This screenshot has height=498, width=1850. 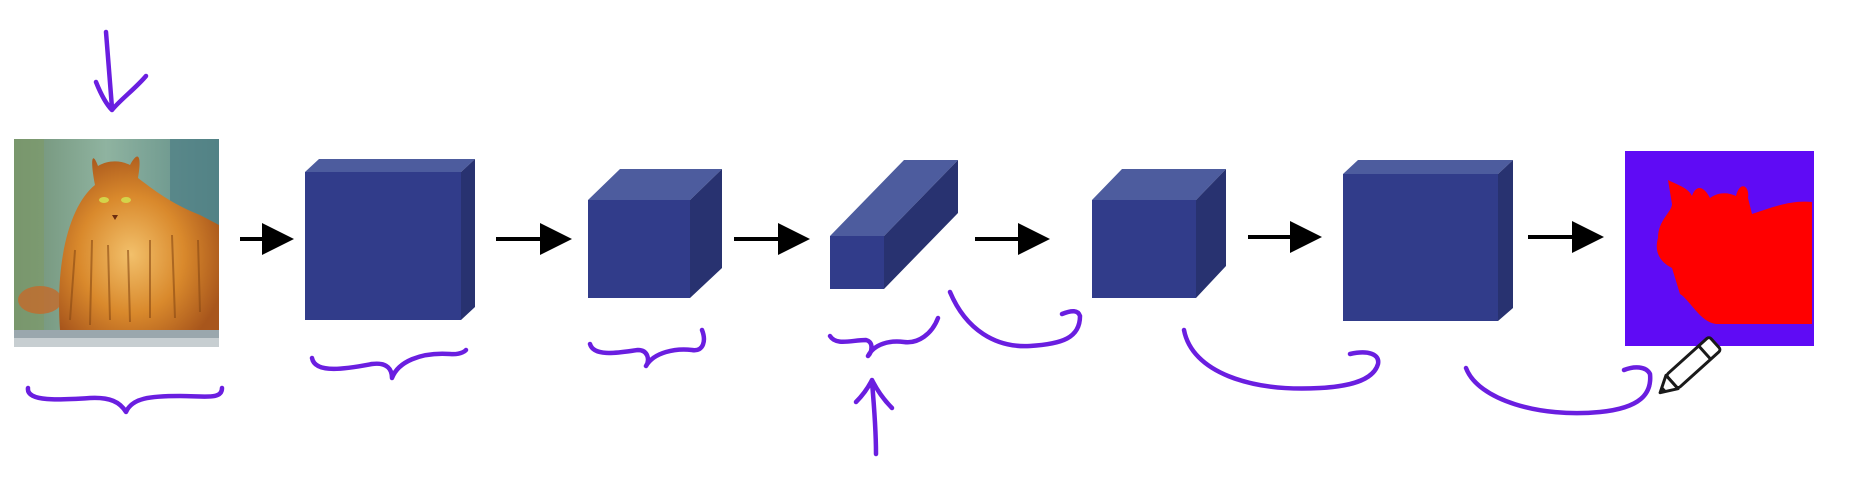 I want to click on annotation-up-arrow, so click(x=874, y=417).